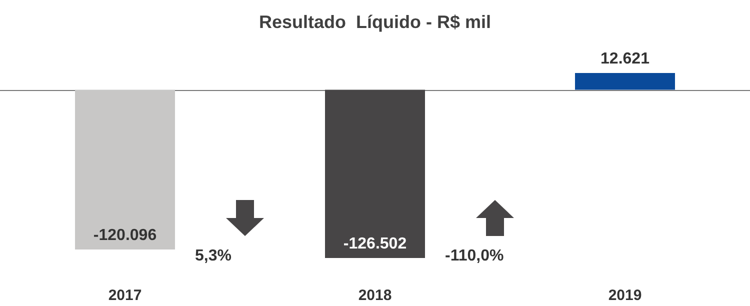 This screenshot has width=750, height=306. What do you see at coordinates (625, 59) in the screenshot?
I see `data-label: 12.621` at bounding box center [625, 59].